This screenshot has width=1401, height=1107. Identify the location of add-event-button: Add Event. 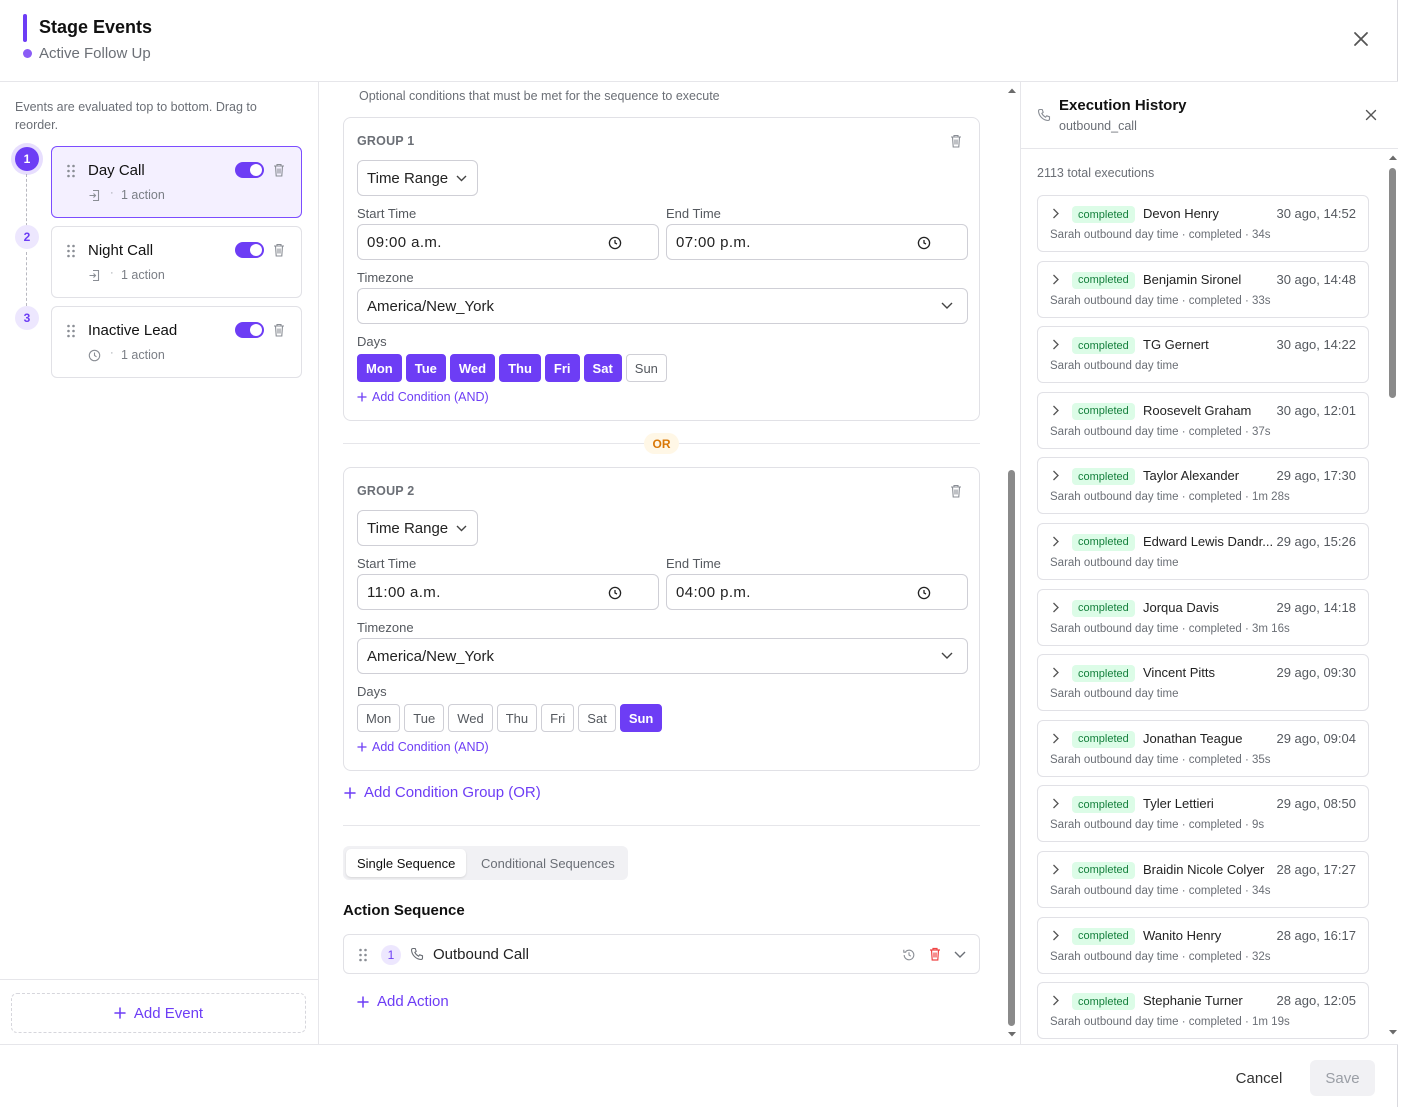
(158, 1013).